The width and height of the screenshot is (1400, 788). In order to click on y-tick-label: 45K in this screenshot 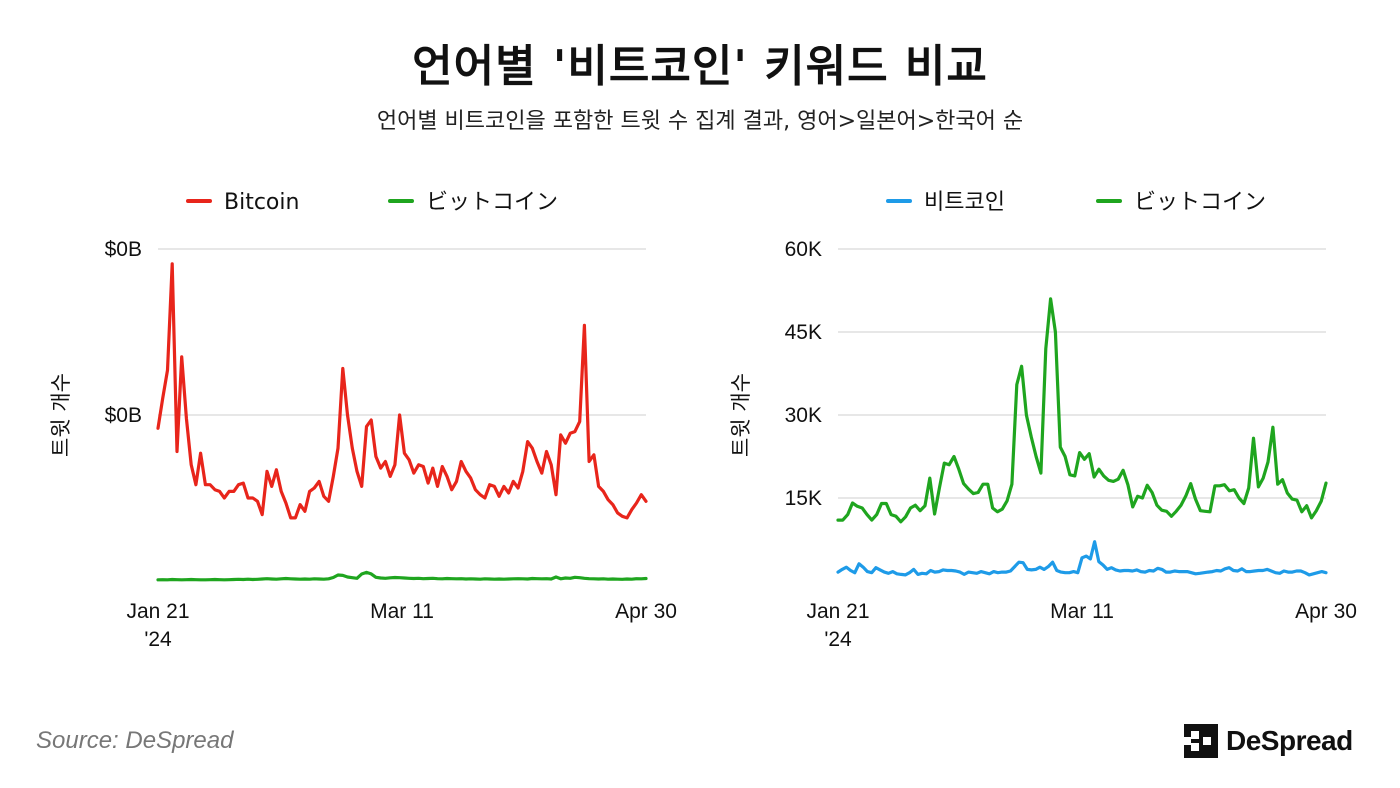, I will do `click(803, 332)`.